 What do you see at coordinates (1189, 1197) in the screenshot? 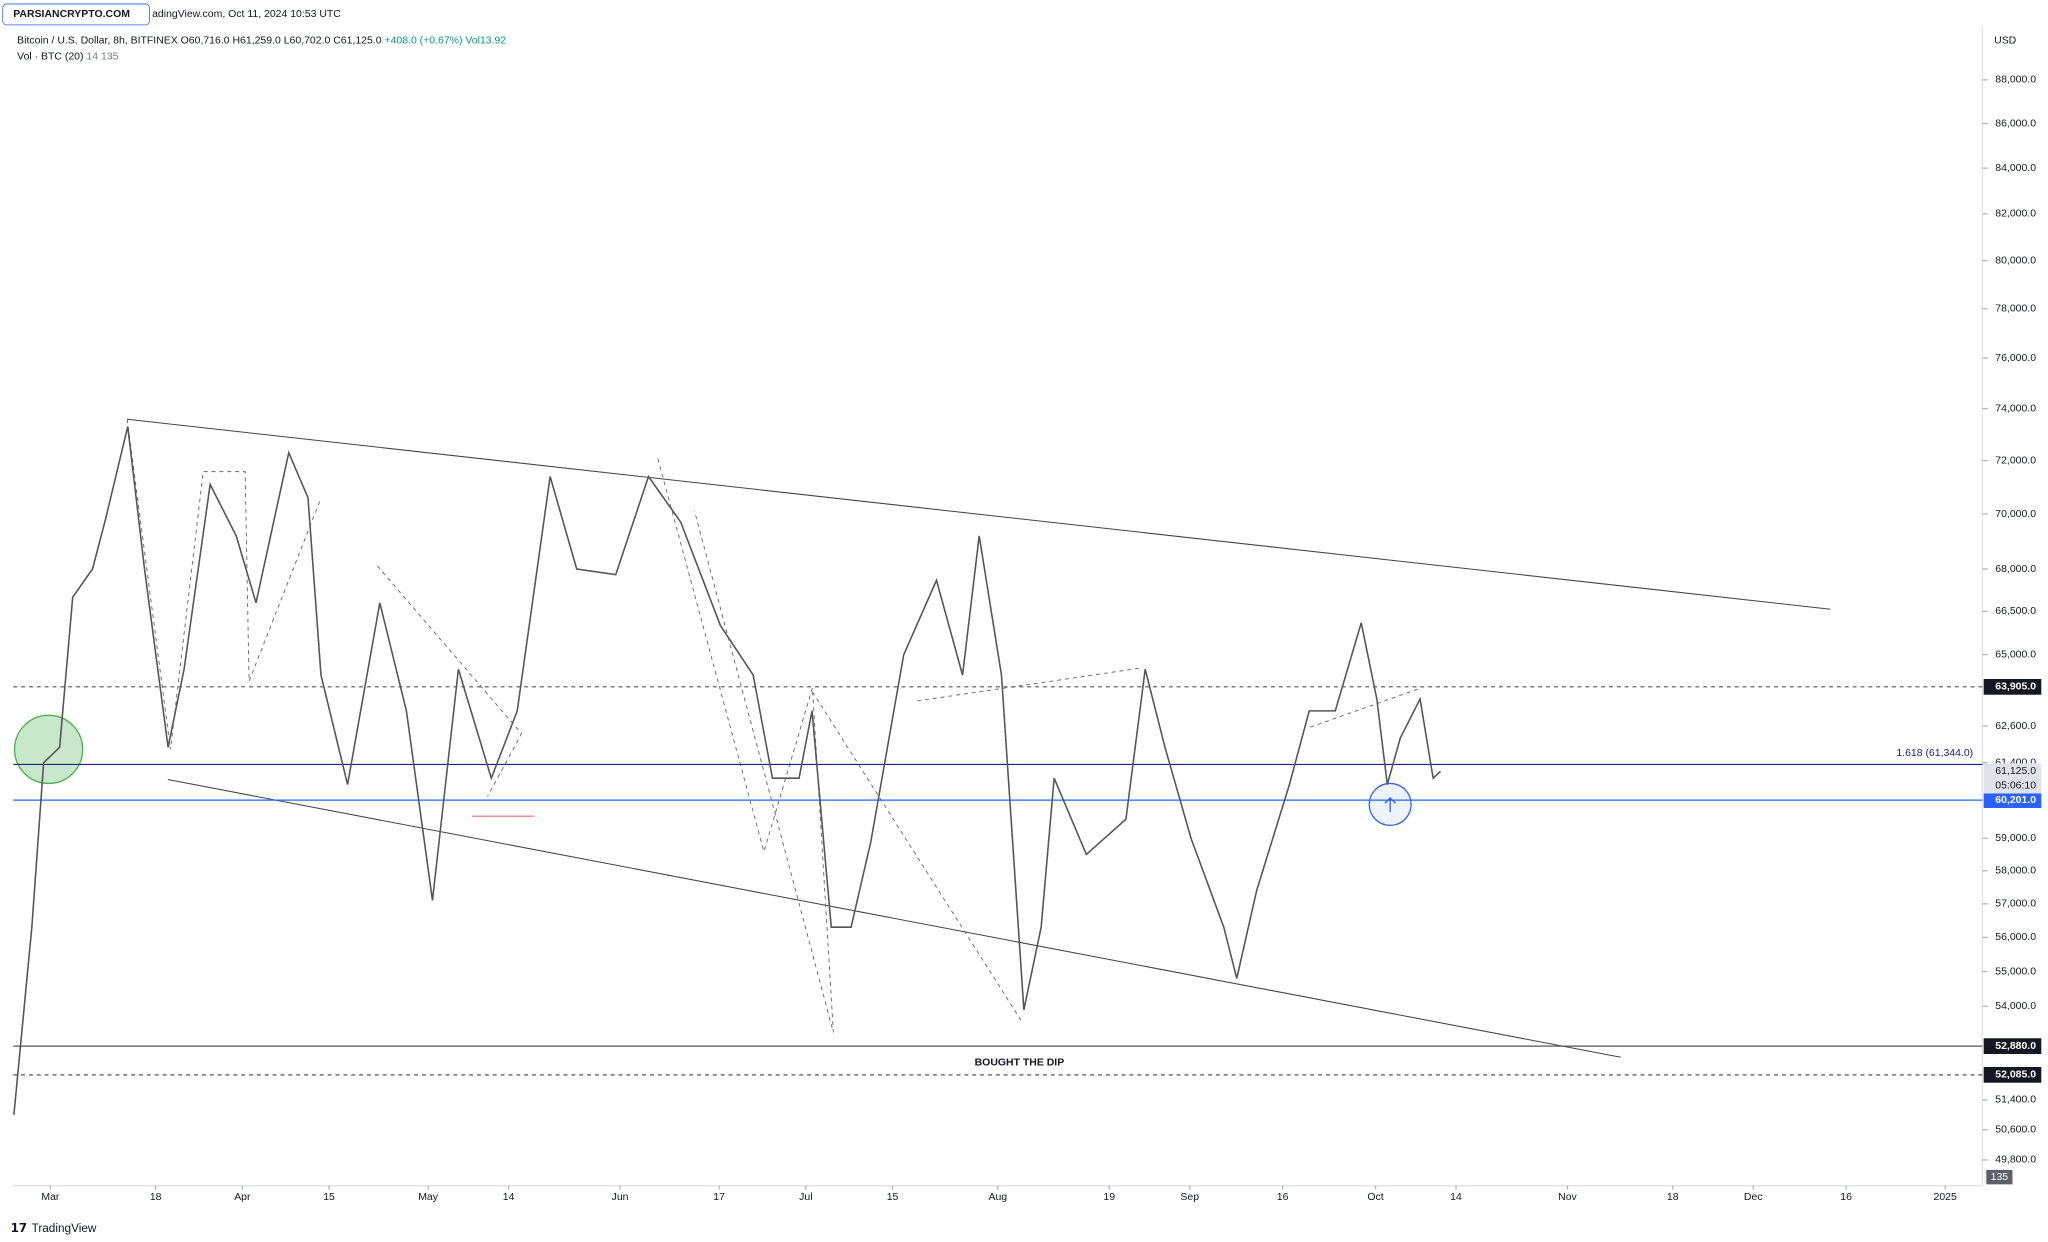
I see `x-tick-label: Sep` at bounding box center [1189, 1197].